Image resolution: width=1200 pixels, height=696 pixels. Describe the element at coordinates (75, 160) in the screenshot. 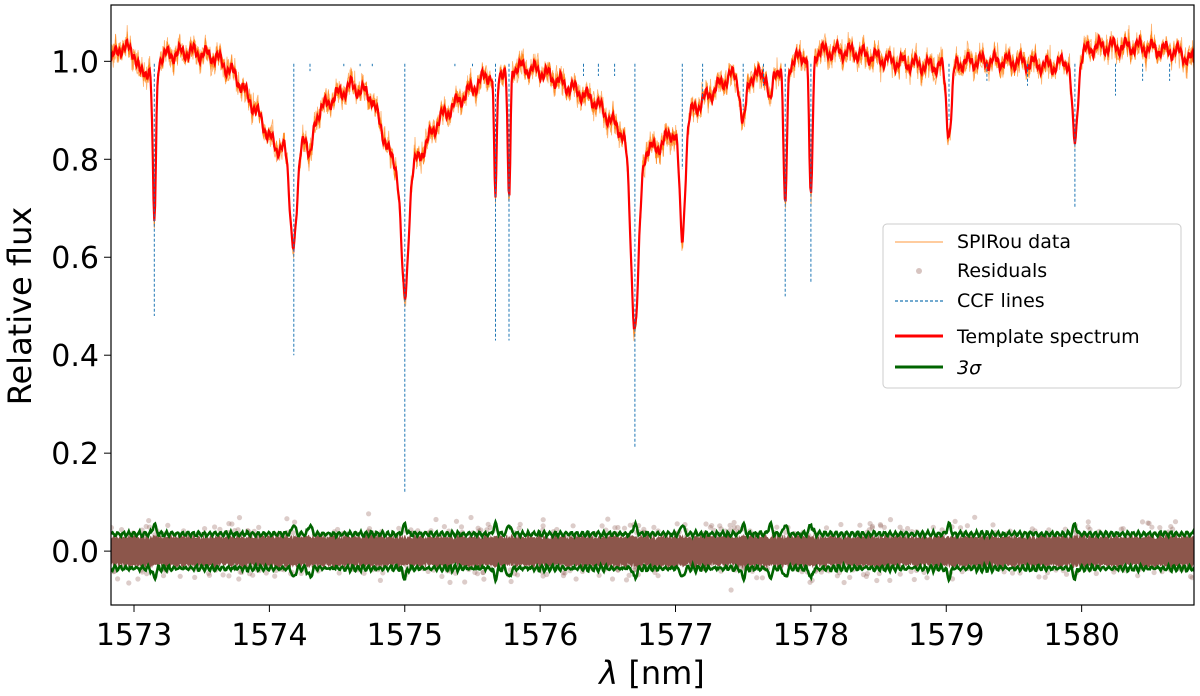

I see `y-tick-label: 0.8` at that location.